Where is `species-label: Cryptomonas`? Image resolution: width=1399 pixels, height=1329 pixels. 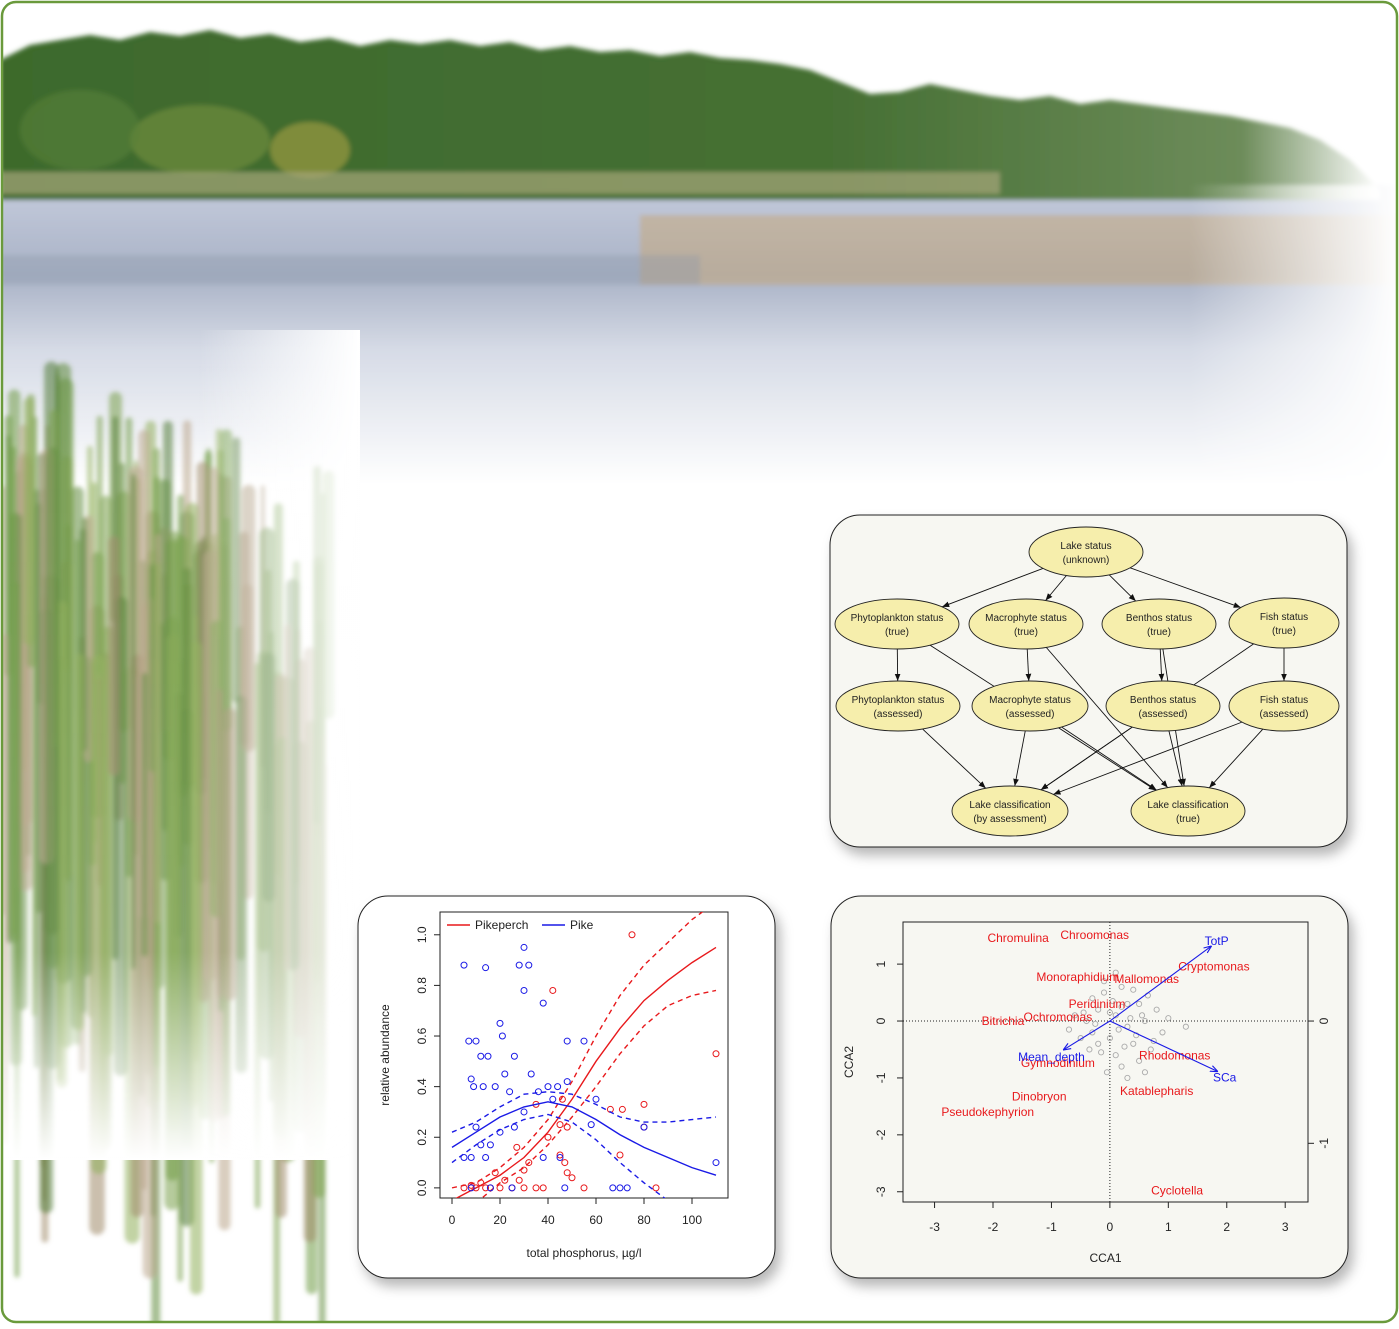
species-label: Cryptomonas is located at coordinates (1213, 966).